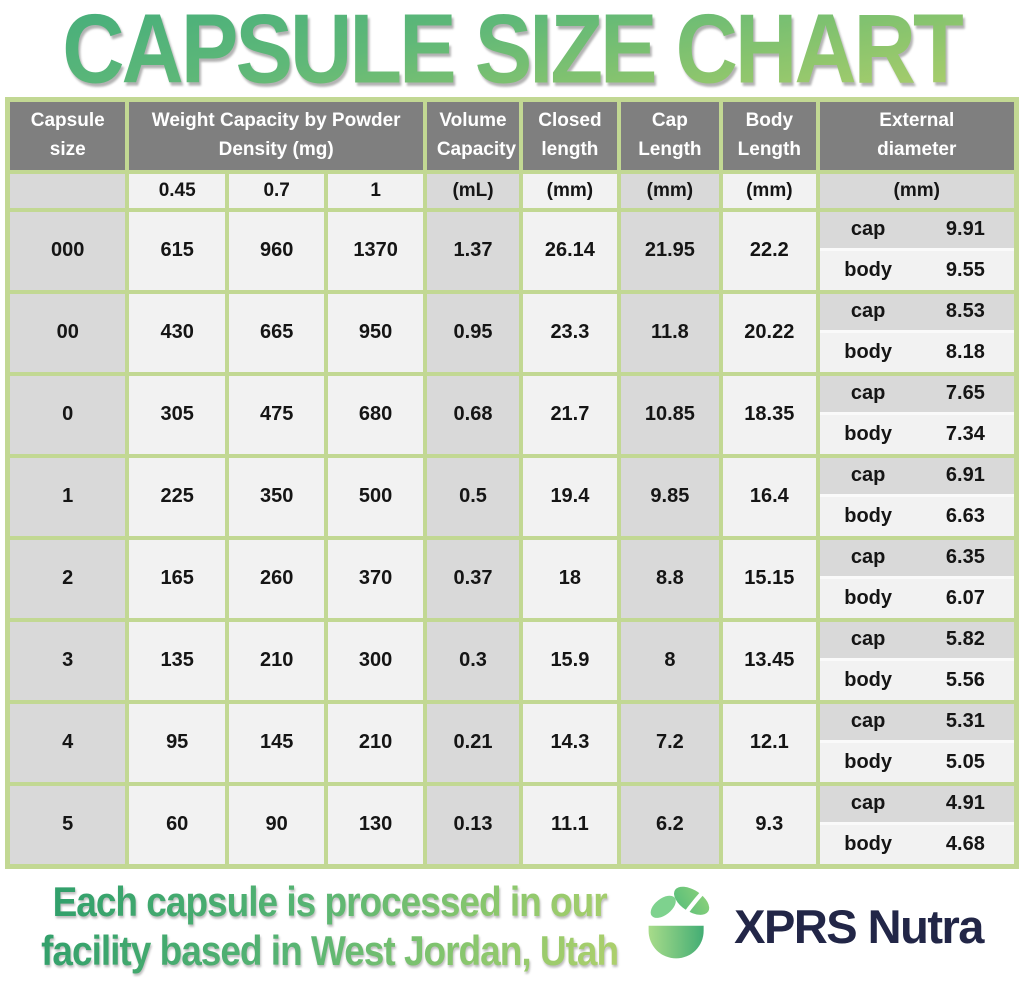  I want to click on external-cap-value: 4.91, so click(965, 803).